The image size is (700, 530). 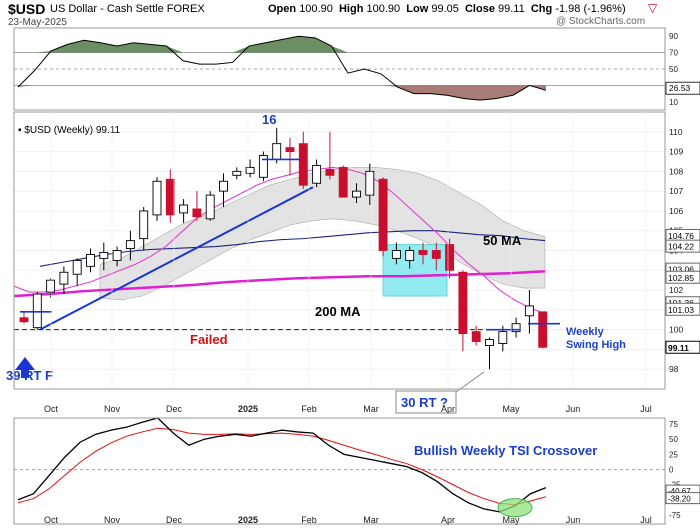 I want to click on tsi-x-label: Jun, so click(x=573, y=520).